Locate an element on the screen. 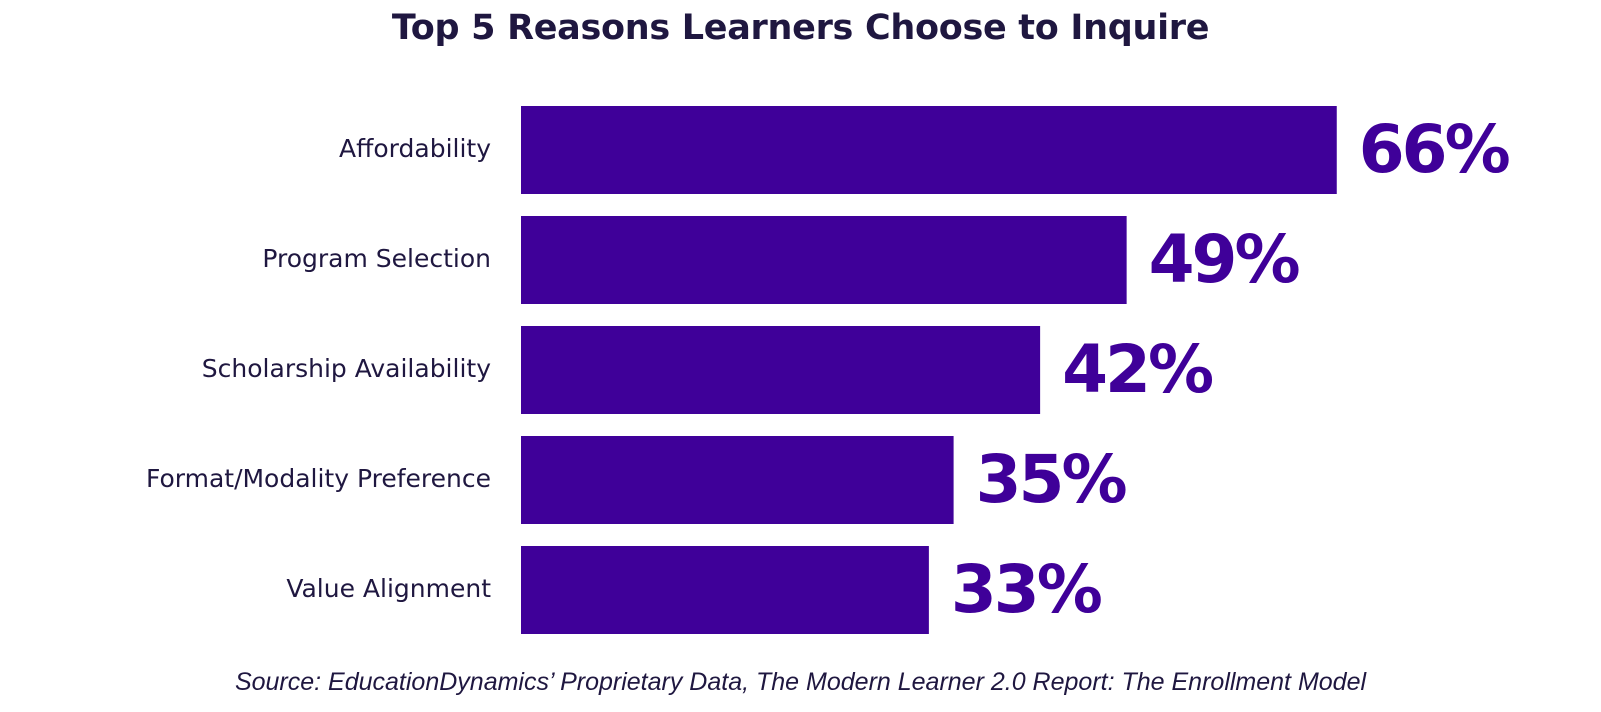 This screenshot has width=1601, height=712. category-label-value-alignment: Value Alignment is located at coordinates (388, 588).